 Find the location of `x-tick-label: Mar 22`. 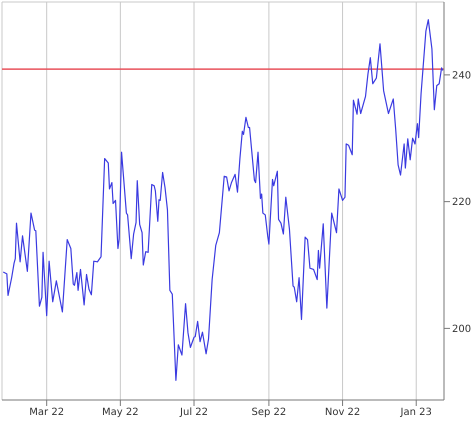

x-tick-label: Mar 22 is located at coordinates (46, 412).